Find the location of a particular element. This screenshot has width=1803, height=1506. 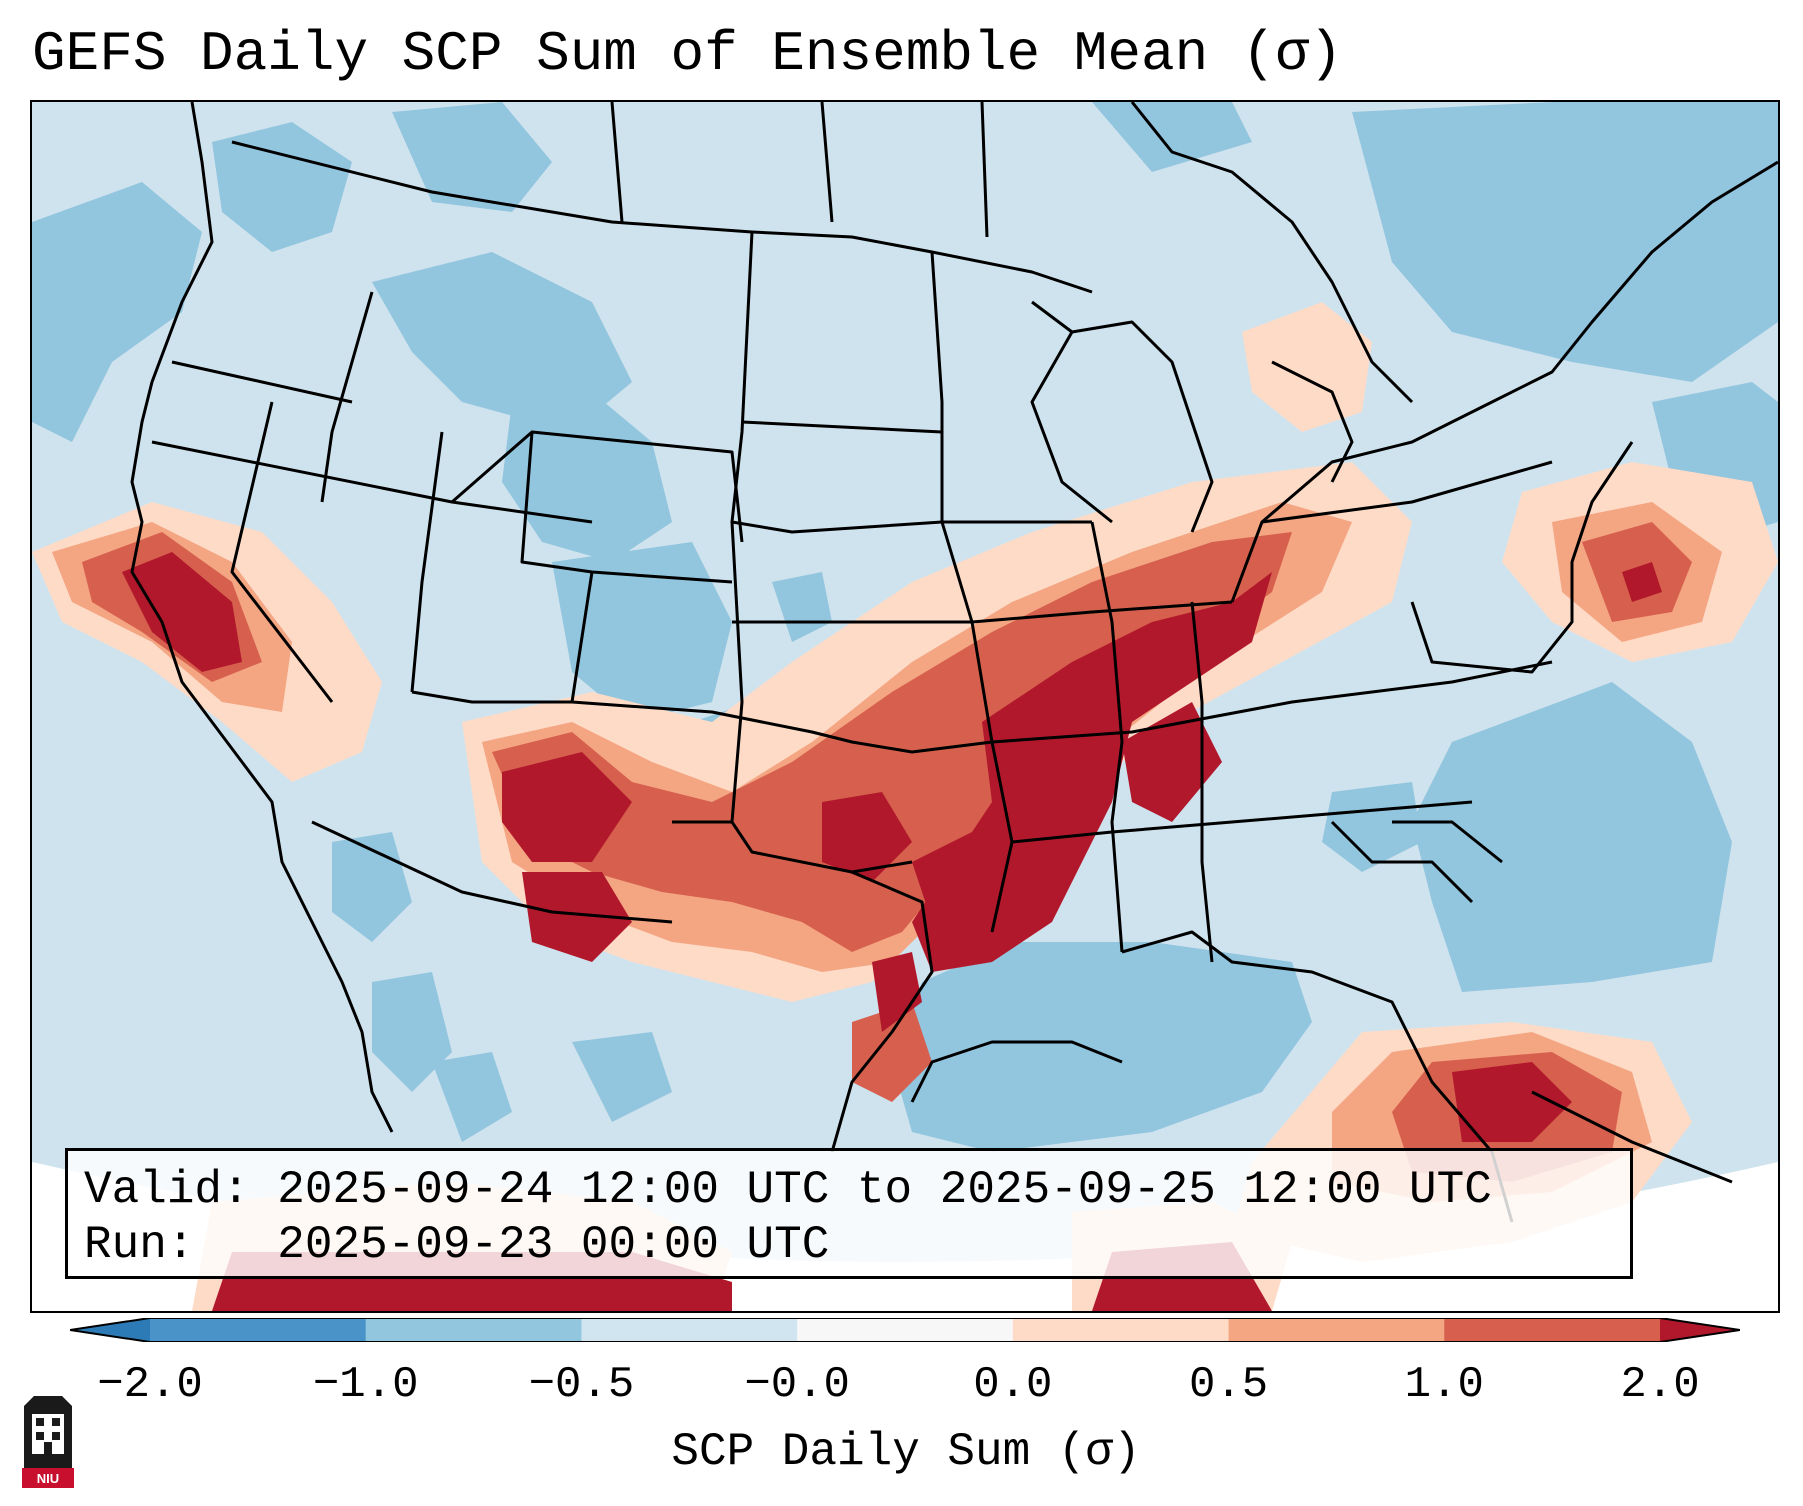

colorbar-tick-label: 0.0 is located at coordinates (1013, 1385).